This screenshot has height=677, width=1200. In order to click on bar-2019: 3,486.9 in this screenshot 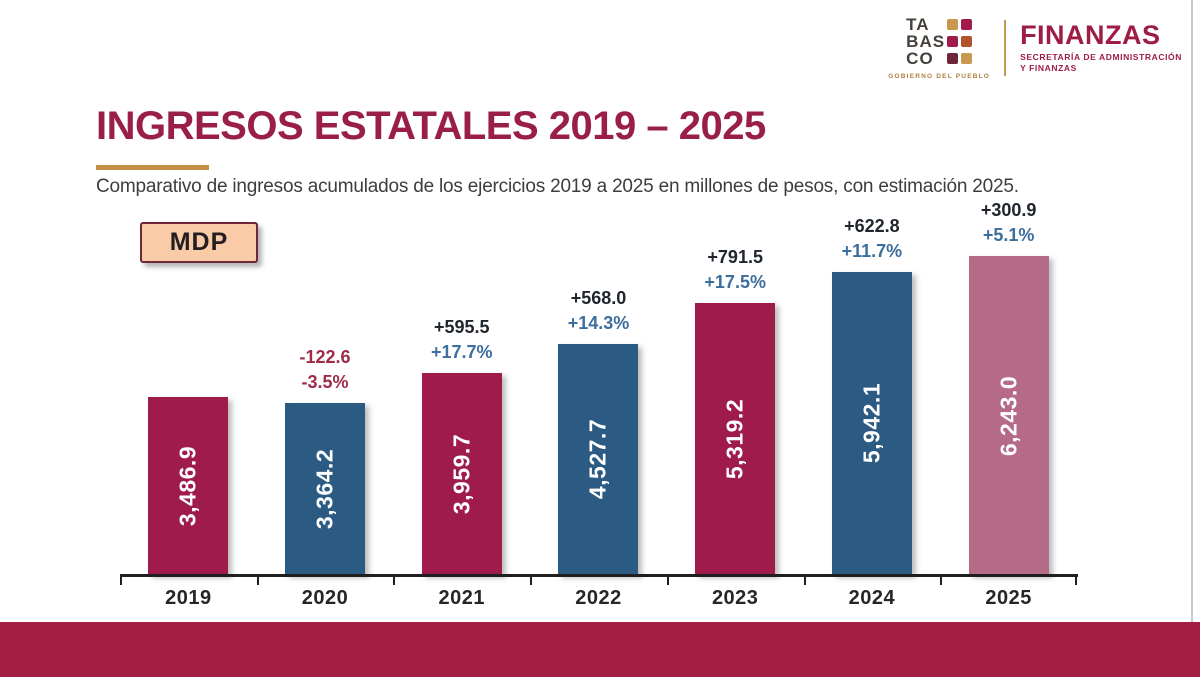, I will do `click(188, 486)`.